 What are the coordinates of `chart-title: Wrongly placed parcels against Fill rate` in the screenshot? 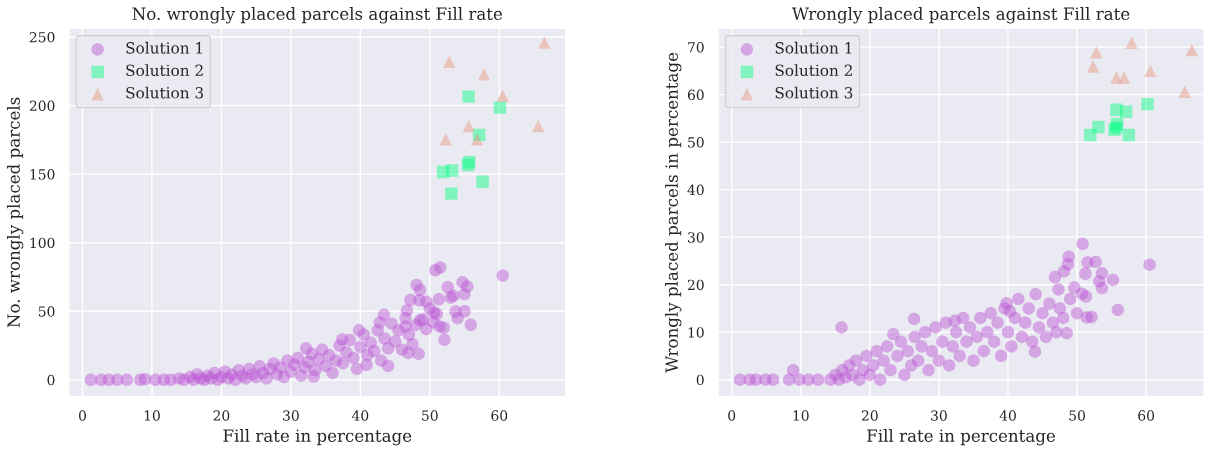 It's located at (960, 15).